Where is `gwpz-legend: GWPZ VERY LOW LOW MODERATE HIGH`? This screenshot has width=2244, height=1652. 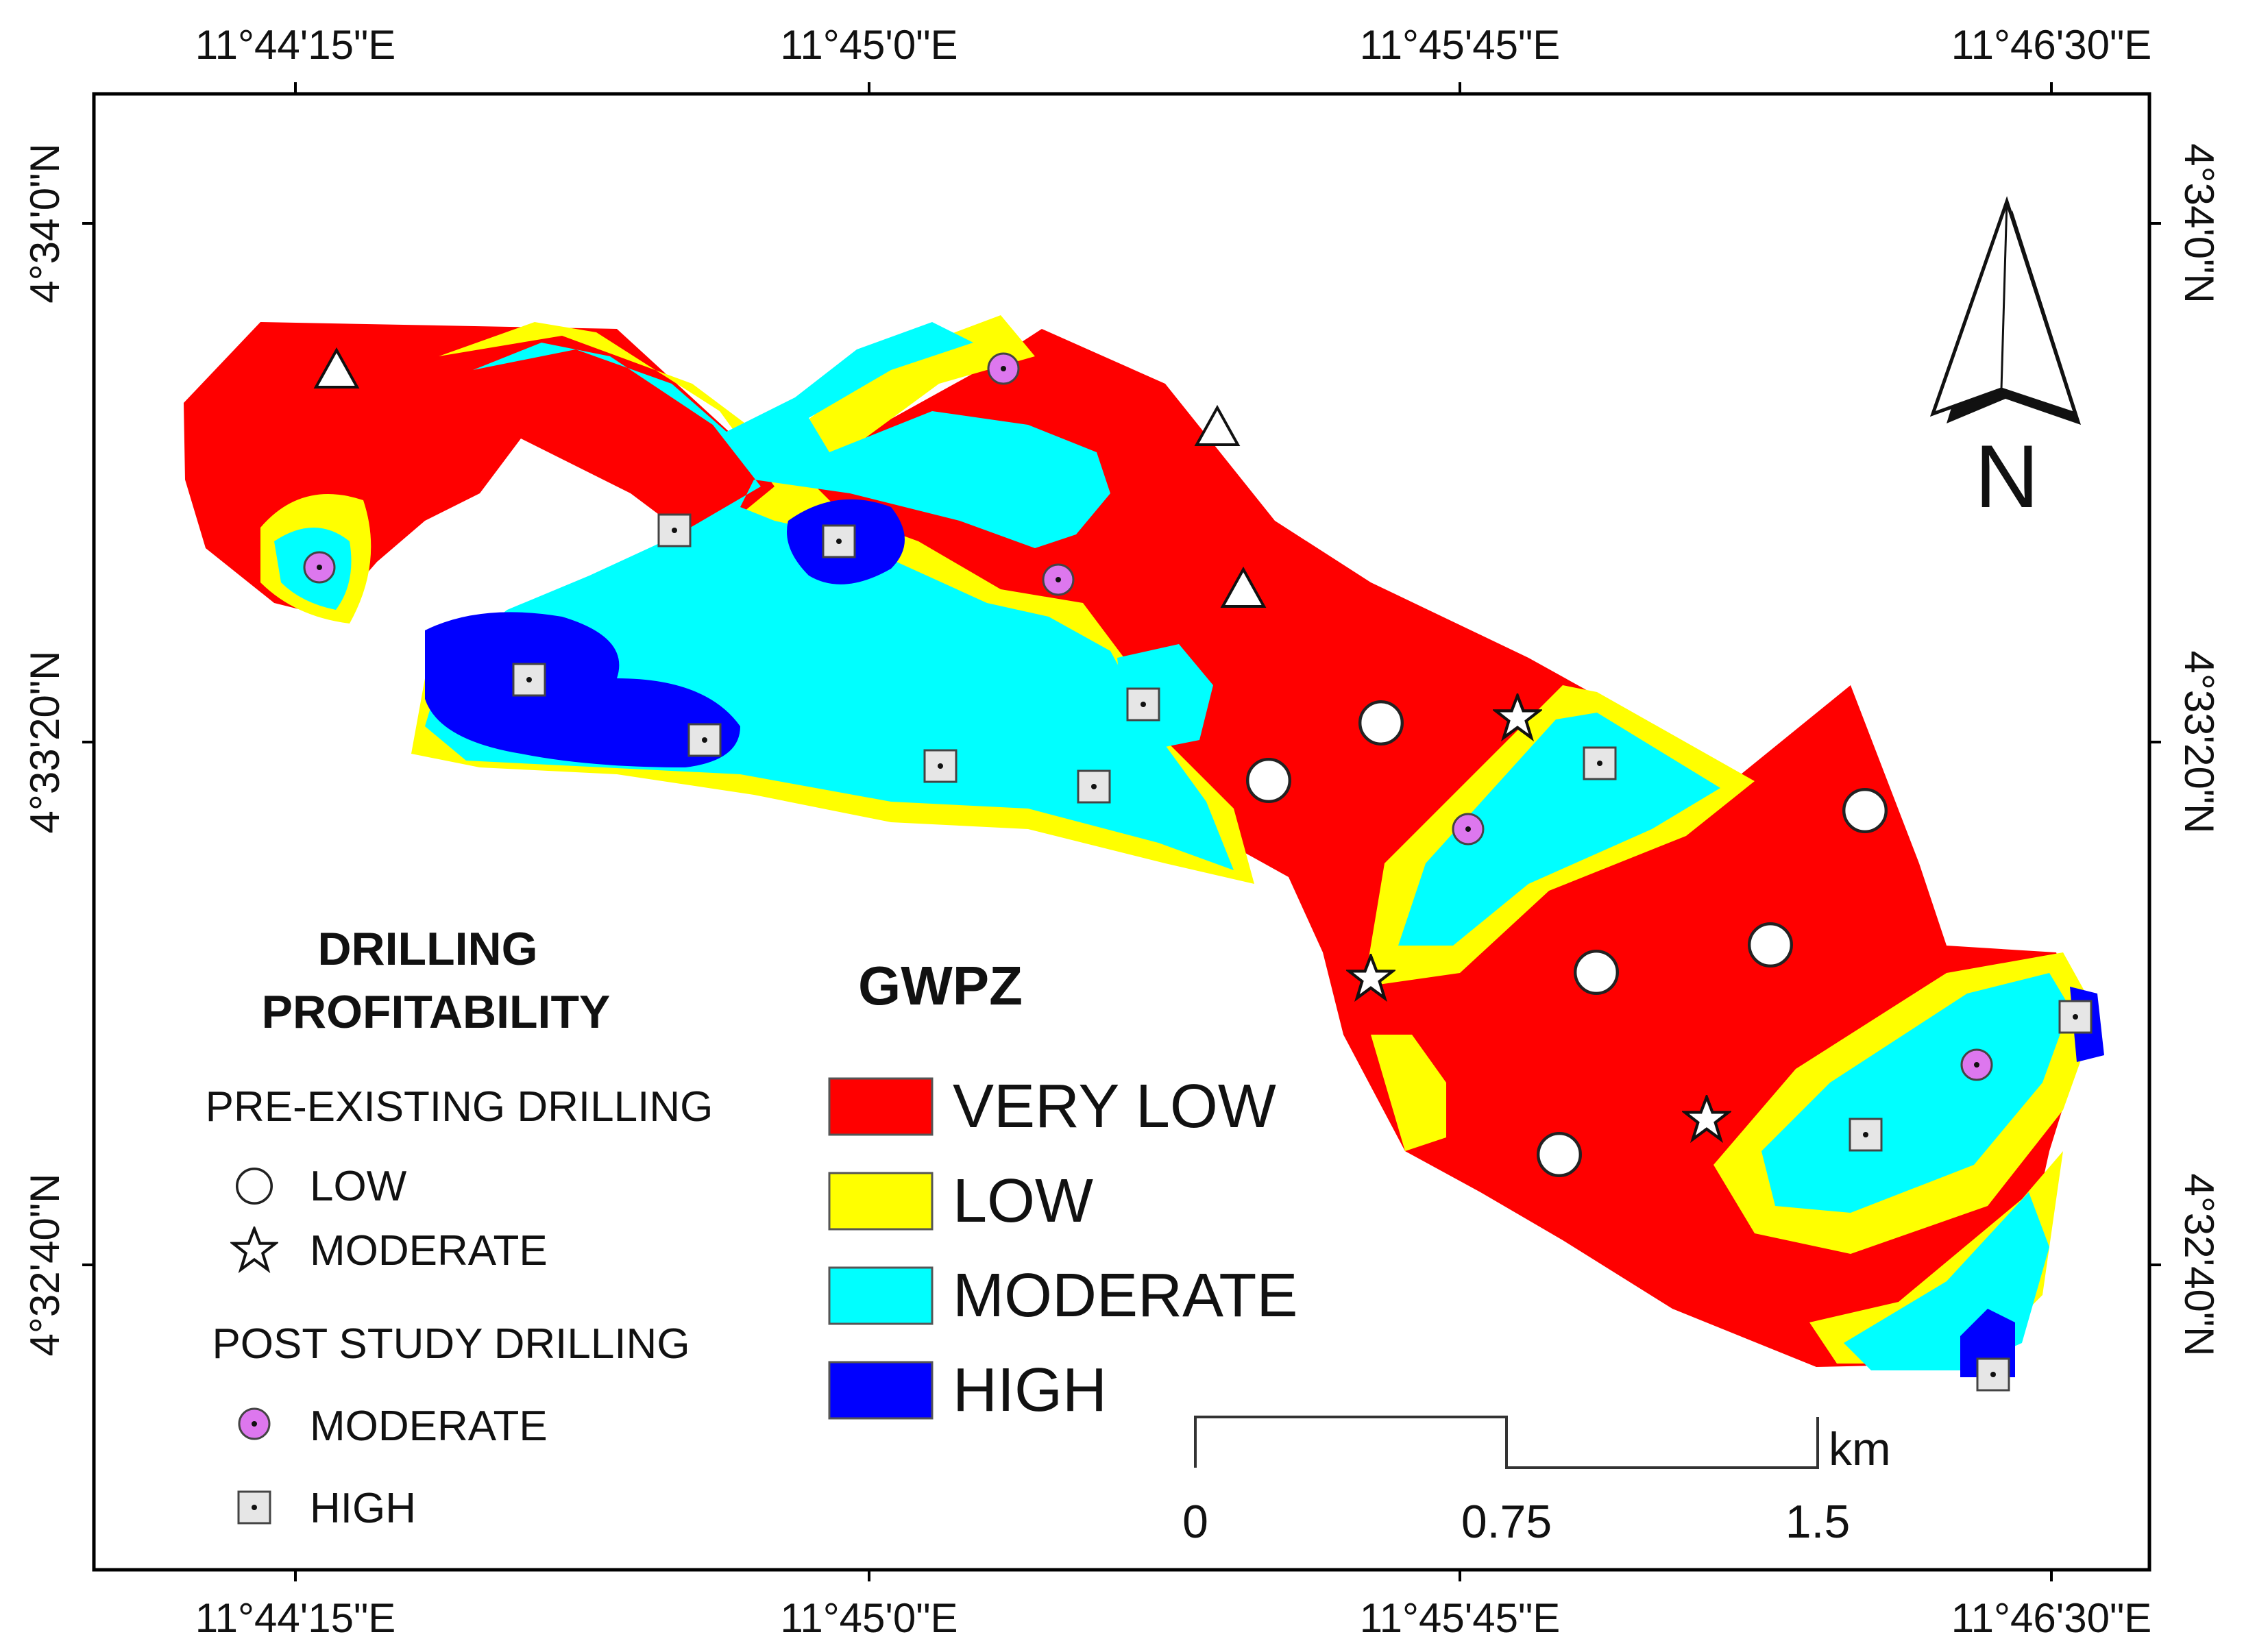
gwpz-legend: GWPZ VERY LOW LOW MODERATE HIGH is located at coordinates (1062, 1190).